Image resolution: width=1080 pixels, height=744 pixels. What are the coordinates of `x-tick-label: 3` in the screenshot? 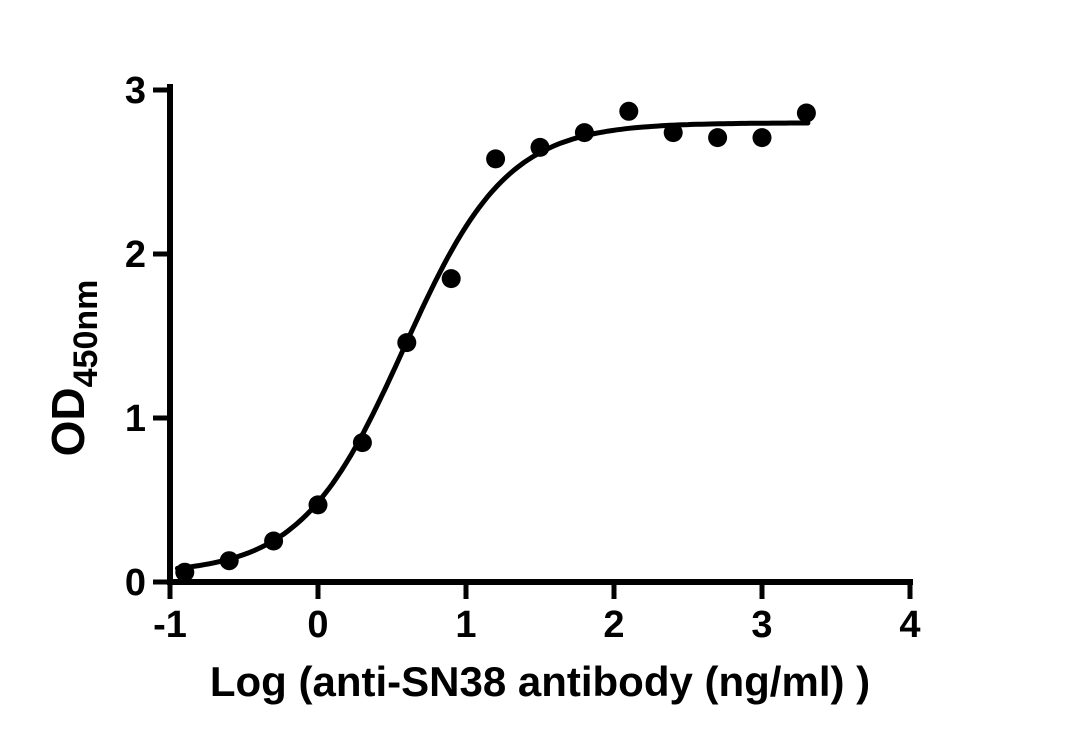 It's located at (761, 625).